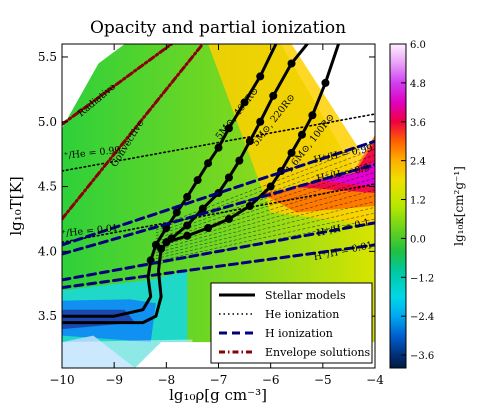  Describe the element at coordinates (422, 278) in the screenshot. I see `colorbar-tick-label: −1.2` at that location.